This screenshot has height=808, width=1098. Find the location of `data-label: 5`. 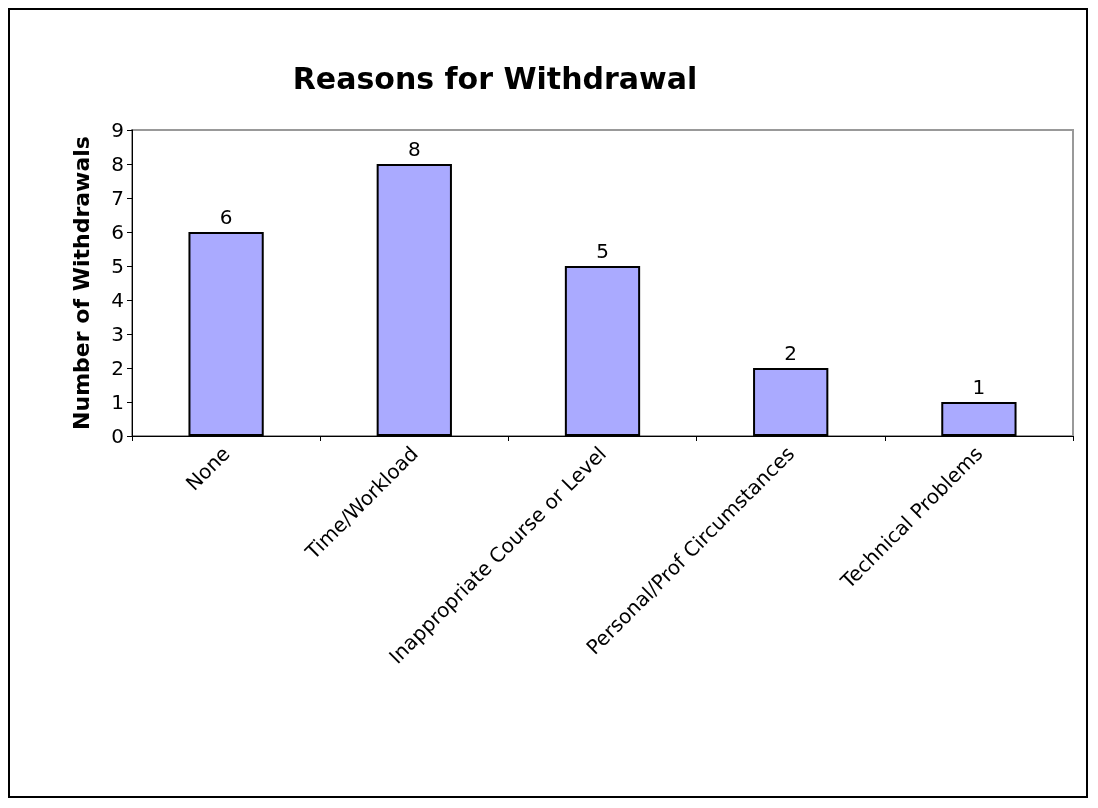

data-label: 5 is located at coordinates (602, 251).